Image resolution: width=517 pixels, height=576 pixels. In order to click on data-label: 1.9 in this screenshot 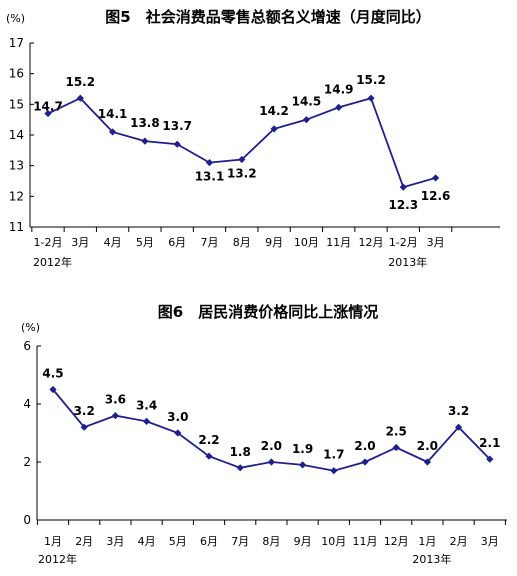, I will do `click(302, 449)`.